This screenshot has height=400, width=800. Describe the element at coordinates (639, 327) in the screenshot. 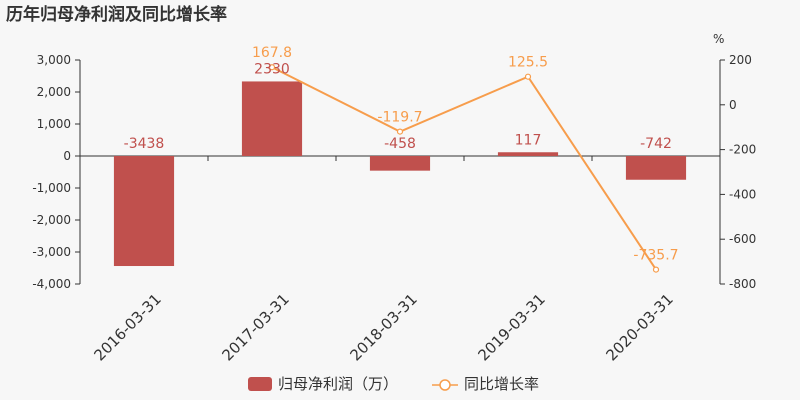

I see `x-axis-tick-label: 2020-03-31` at that location.